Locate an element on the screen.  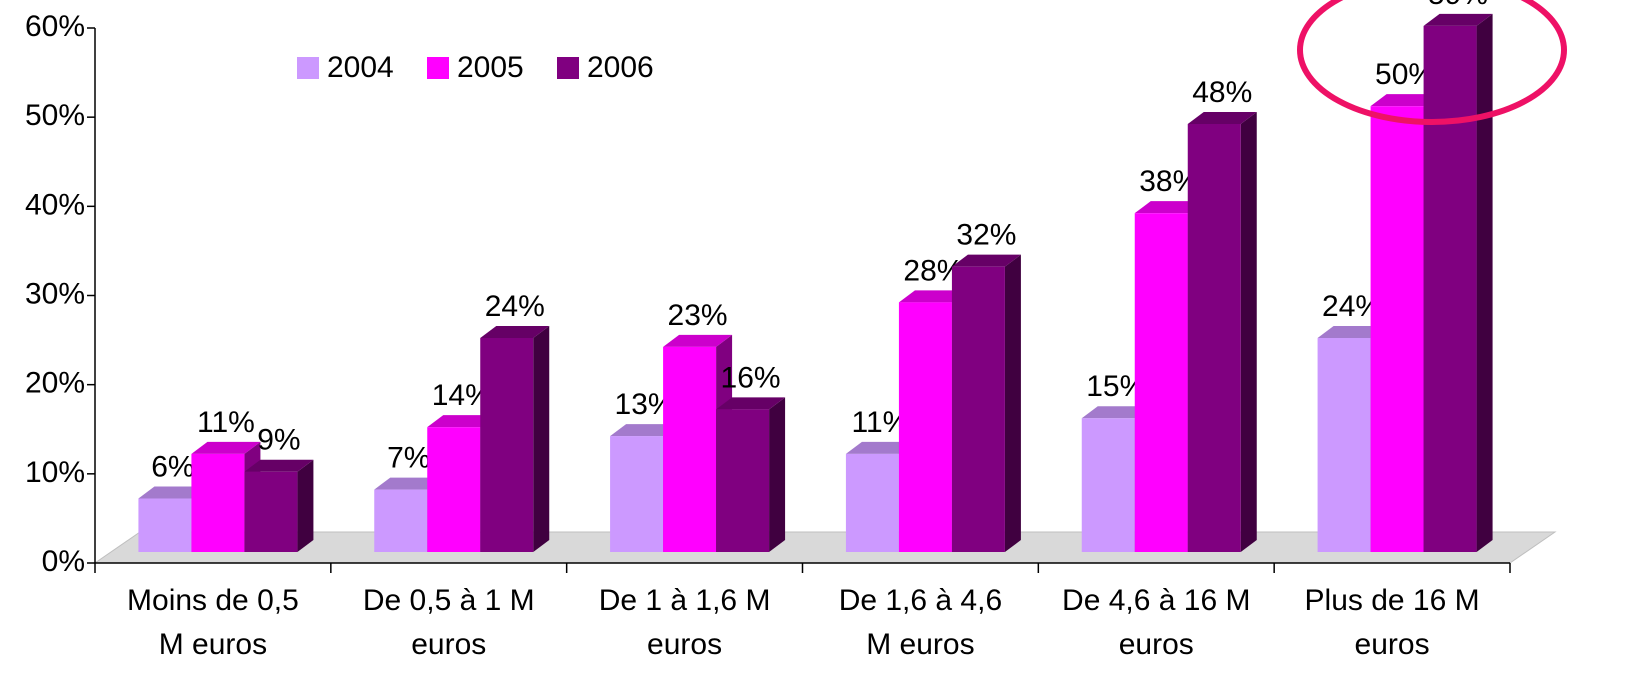
y-tick-label: 10% is located at coordinates (55, 472).